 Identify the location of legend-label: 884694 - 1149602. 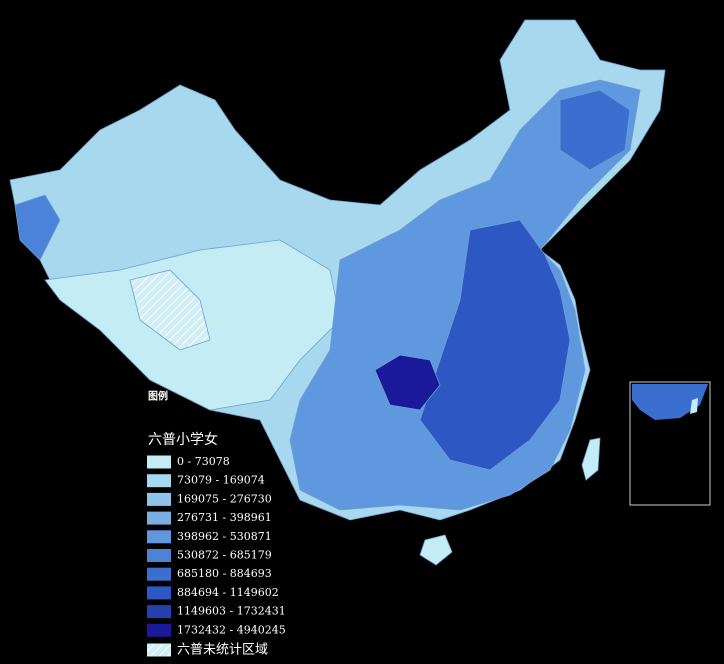
(228, 592).